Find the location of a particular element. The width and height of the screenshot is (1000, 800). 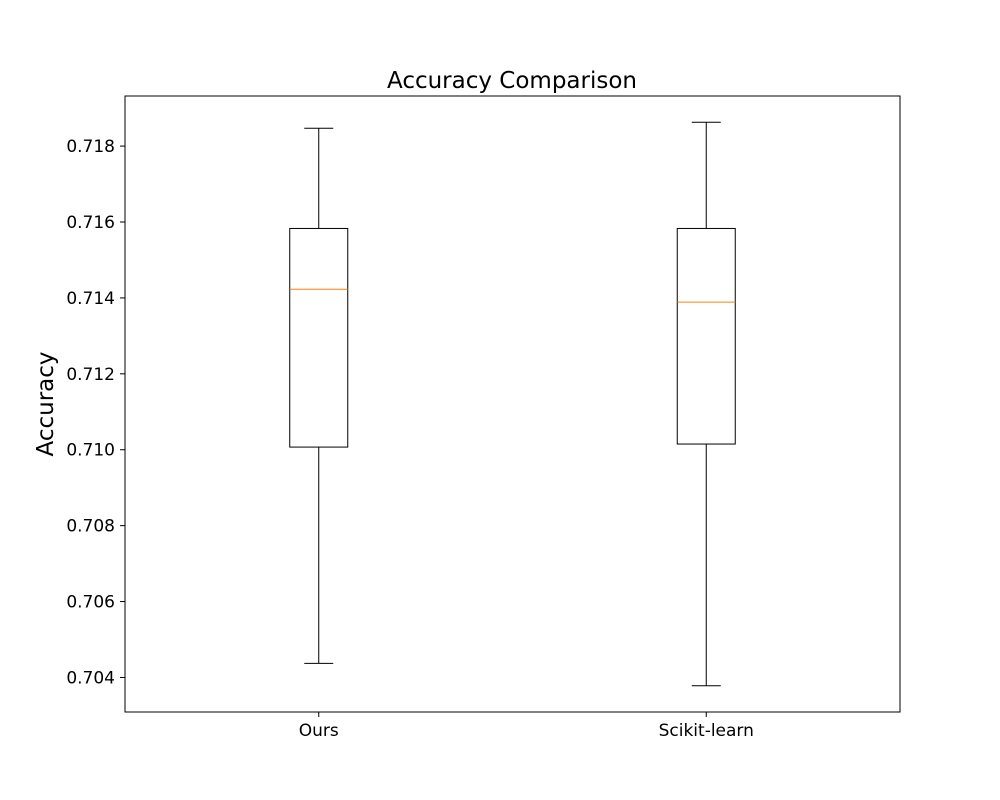

y-tick-label: 0.718 is located at coordinates (90, 147).